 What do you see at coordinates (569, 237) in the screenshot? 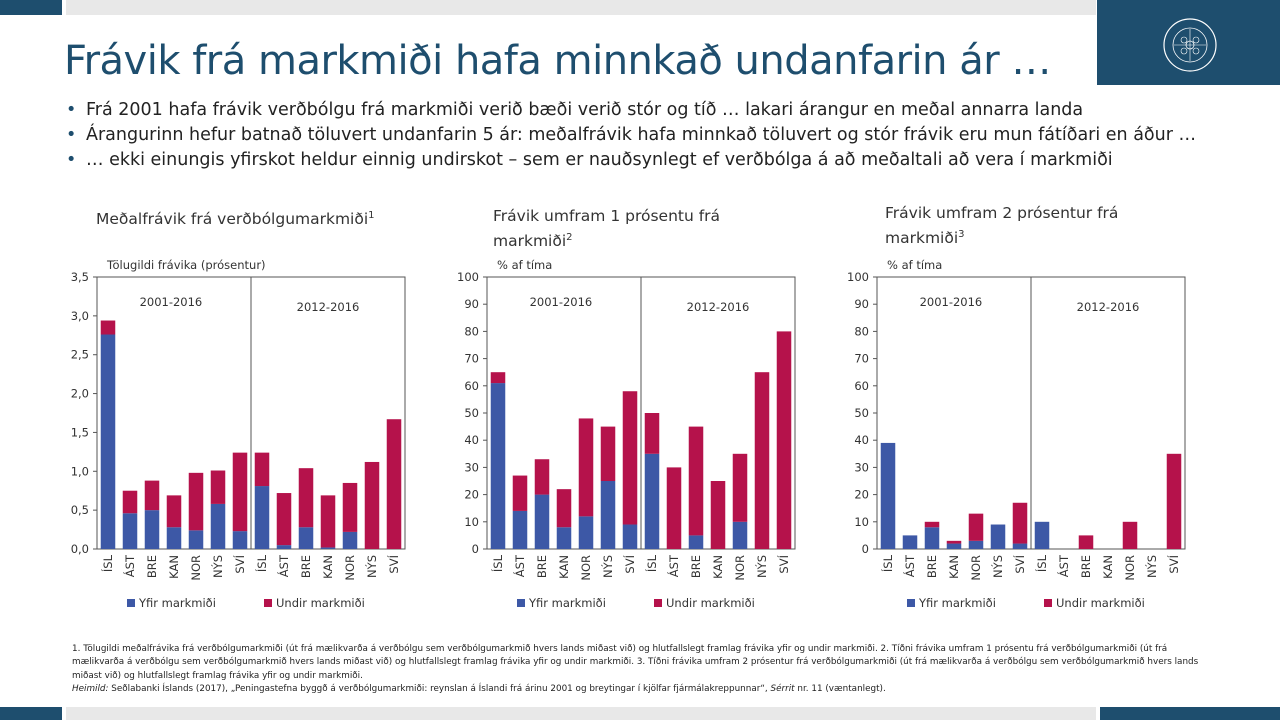
I see `chart2-title-sup: 2` at bounding box center [569, 237].